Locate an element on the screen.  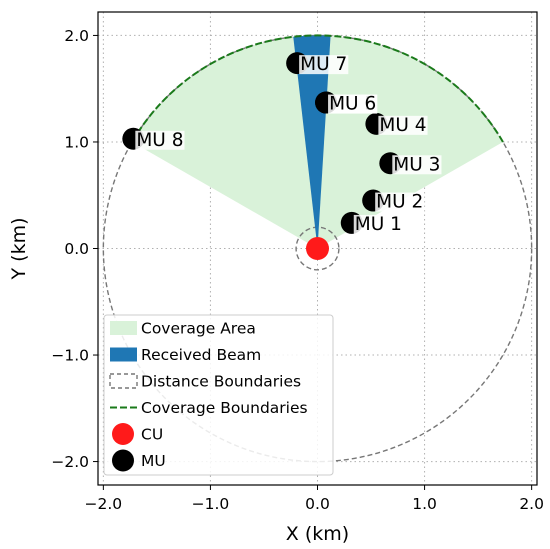
mu-label: MU 2 is located at coordinates (399, 202).